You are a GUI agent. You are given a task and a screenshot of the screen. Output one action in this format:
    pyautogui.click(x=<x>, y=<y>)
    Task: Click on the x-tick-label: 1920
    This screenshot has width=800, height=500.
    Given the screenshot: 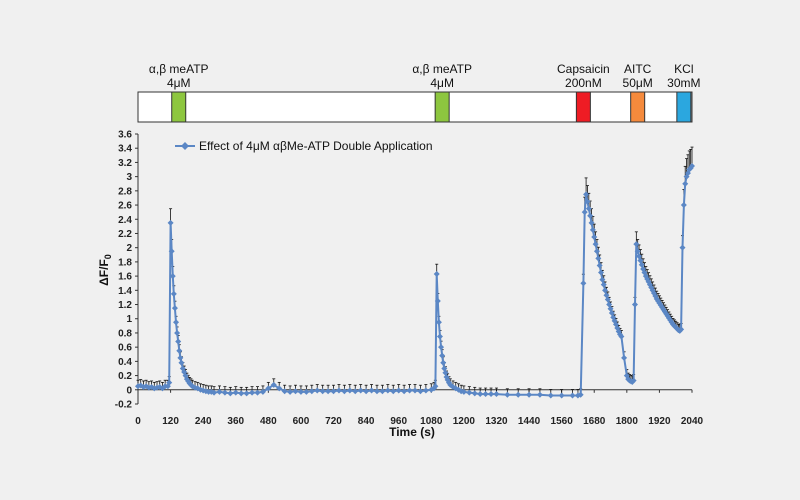 What is the action you would take?
    pyautogui.click(x=659, y=421)
    